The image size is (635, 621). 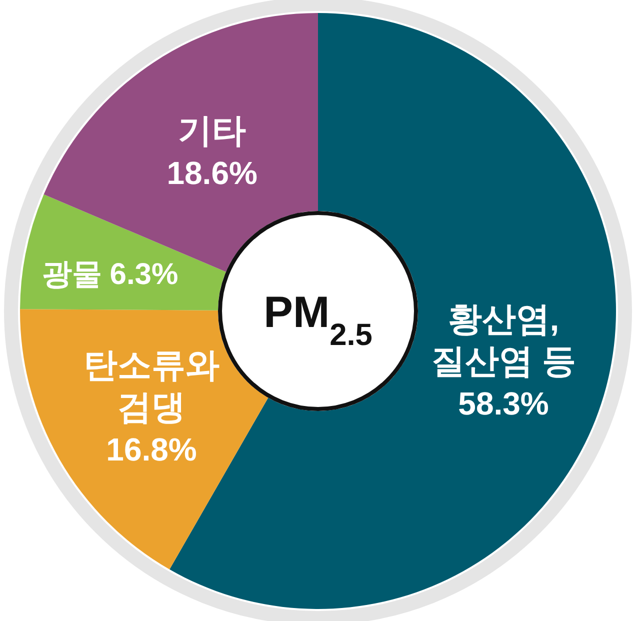 I want to click on slice-label: 광물, so click(x=72, y=275).